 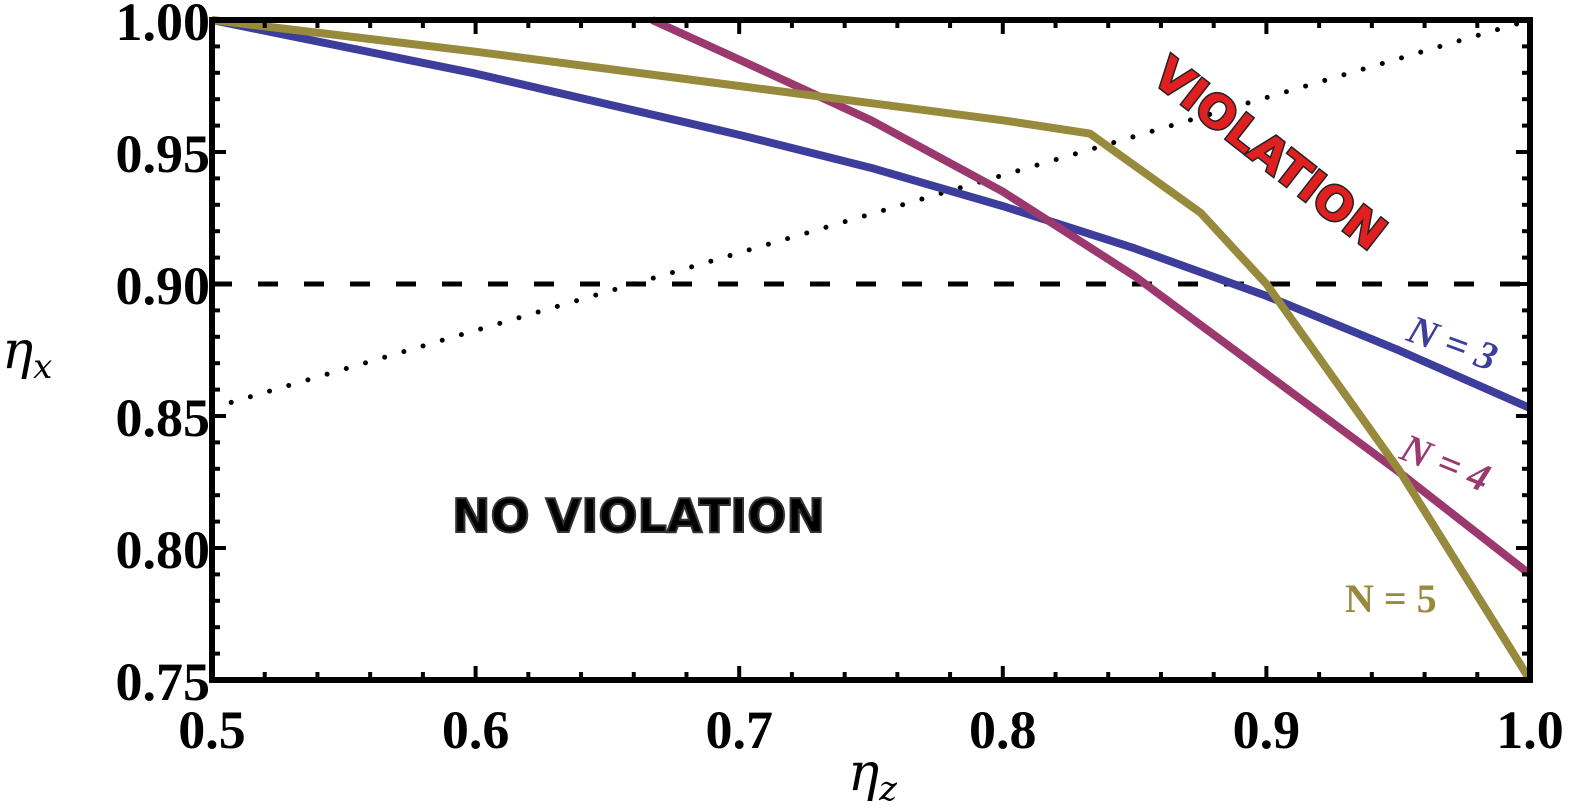 What do you see at coordinates (1267, 730) in the screenshot?
I see `x-tick-label: 0.9` at bounding box center [1267, 730].